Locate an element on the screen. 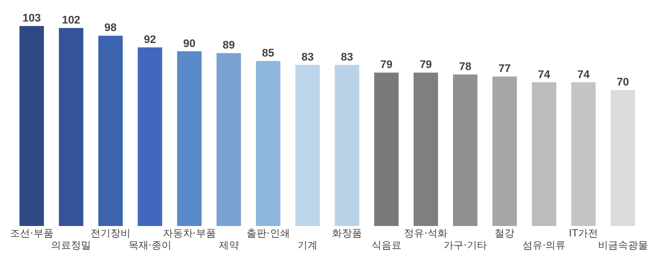 This screenshot has width=658, height=262. data-label: 85 is located at coordinates (268, 53).